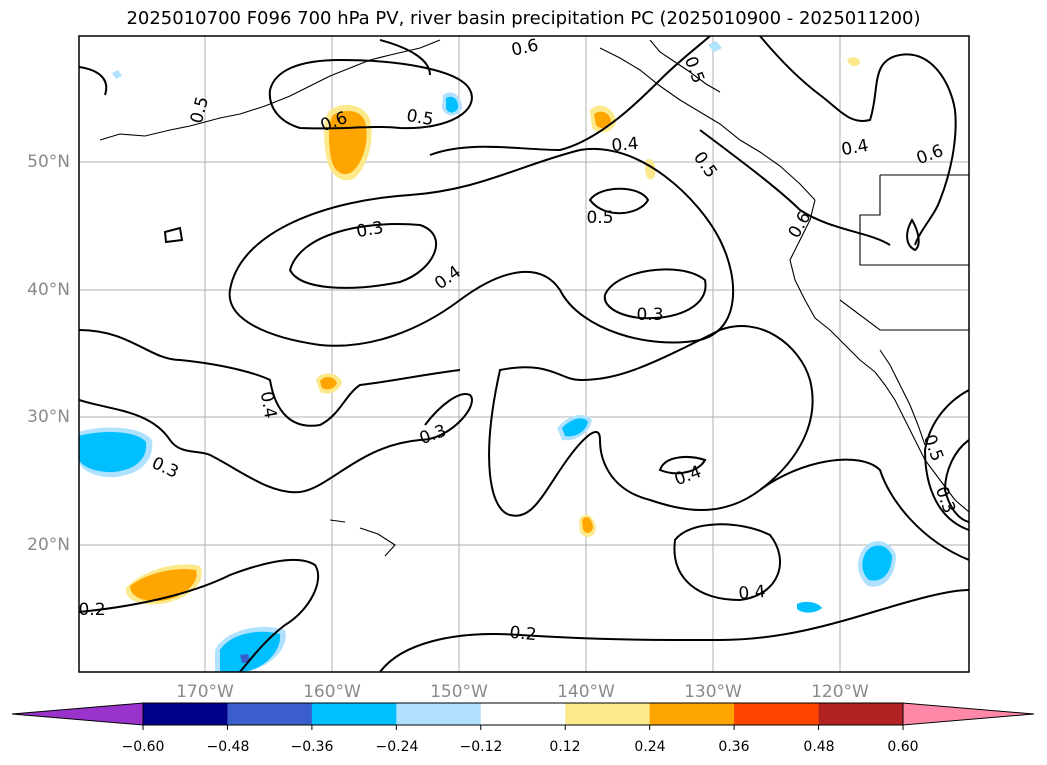  I want to click on colorbar-tick-label: −0.24, so click(397, 747).